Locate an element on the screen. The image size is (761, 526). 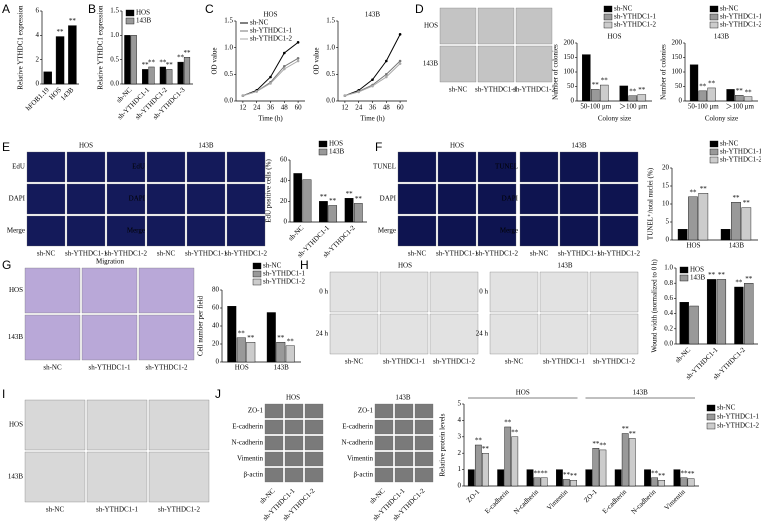
y-tick-label: 0.0 is located at coordinates (330, 101).